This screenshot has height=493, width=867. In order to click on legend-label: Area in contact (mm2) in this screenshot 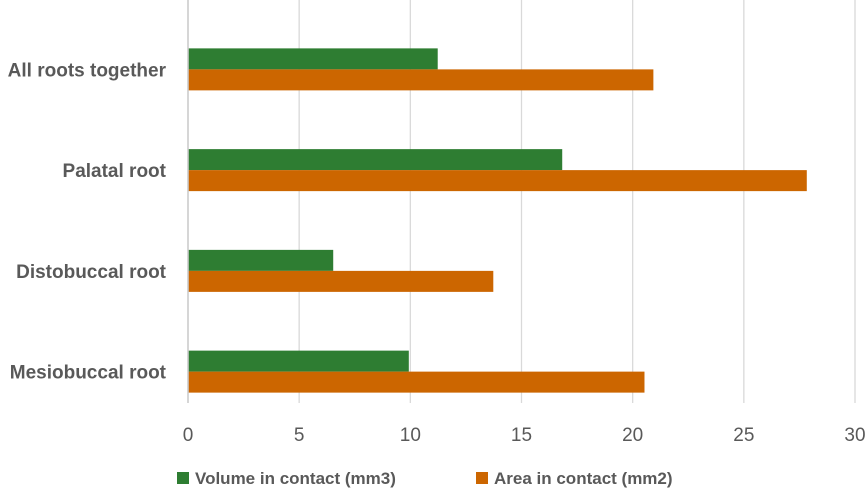, I will do `click(583, 478)`.